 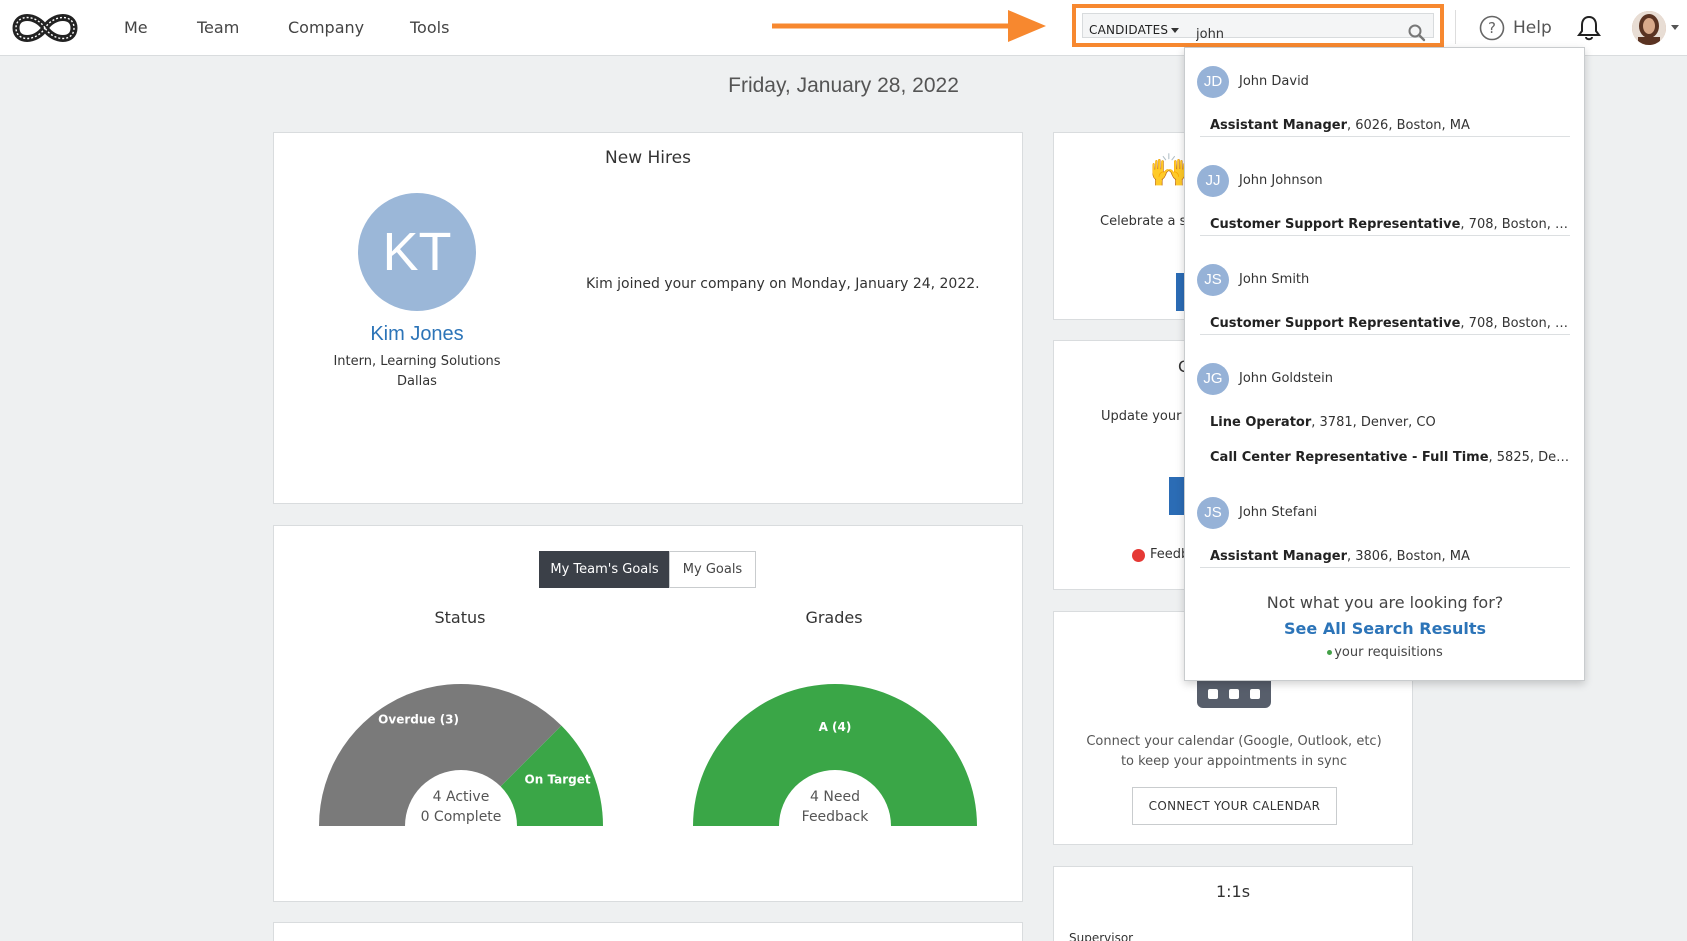 I want to click on update-button, so click(x=1178, y=496).